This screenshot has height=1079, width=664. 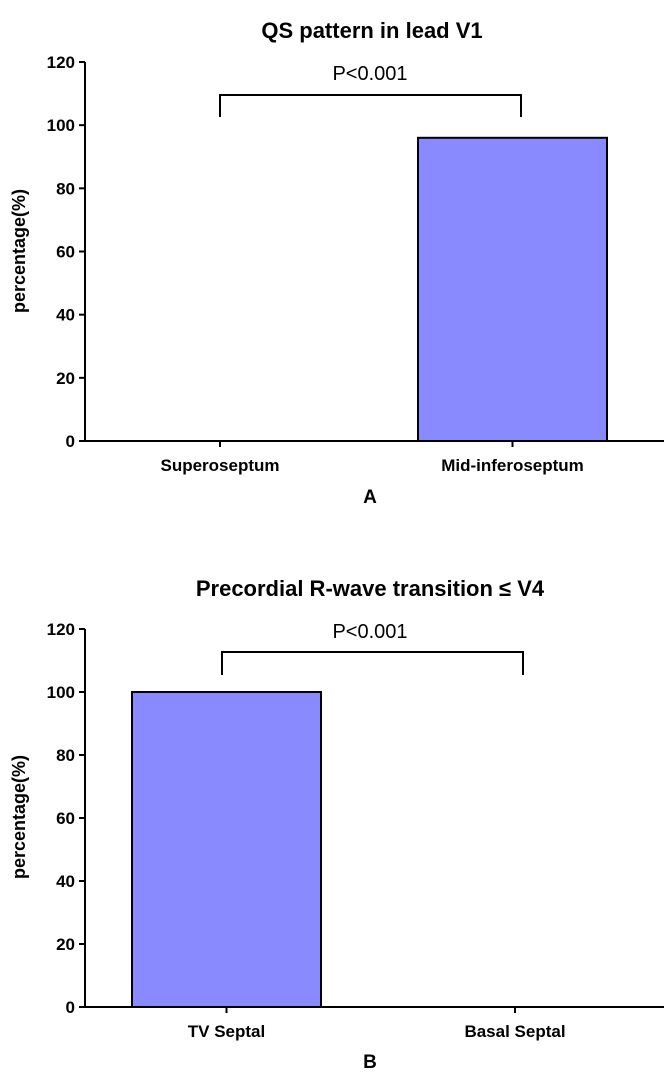 I want to click on bar-tv-septal, so click(x=226, y=849).